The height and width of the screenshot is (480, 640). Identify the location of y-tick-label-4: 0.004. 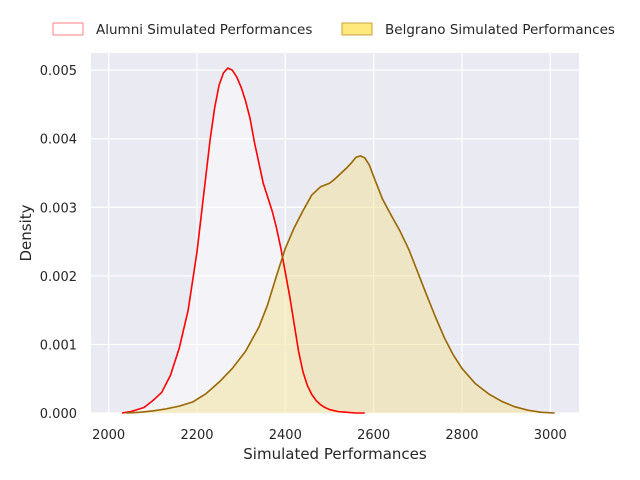
(58, 140).